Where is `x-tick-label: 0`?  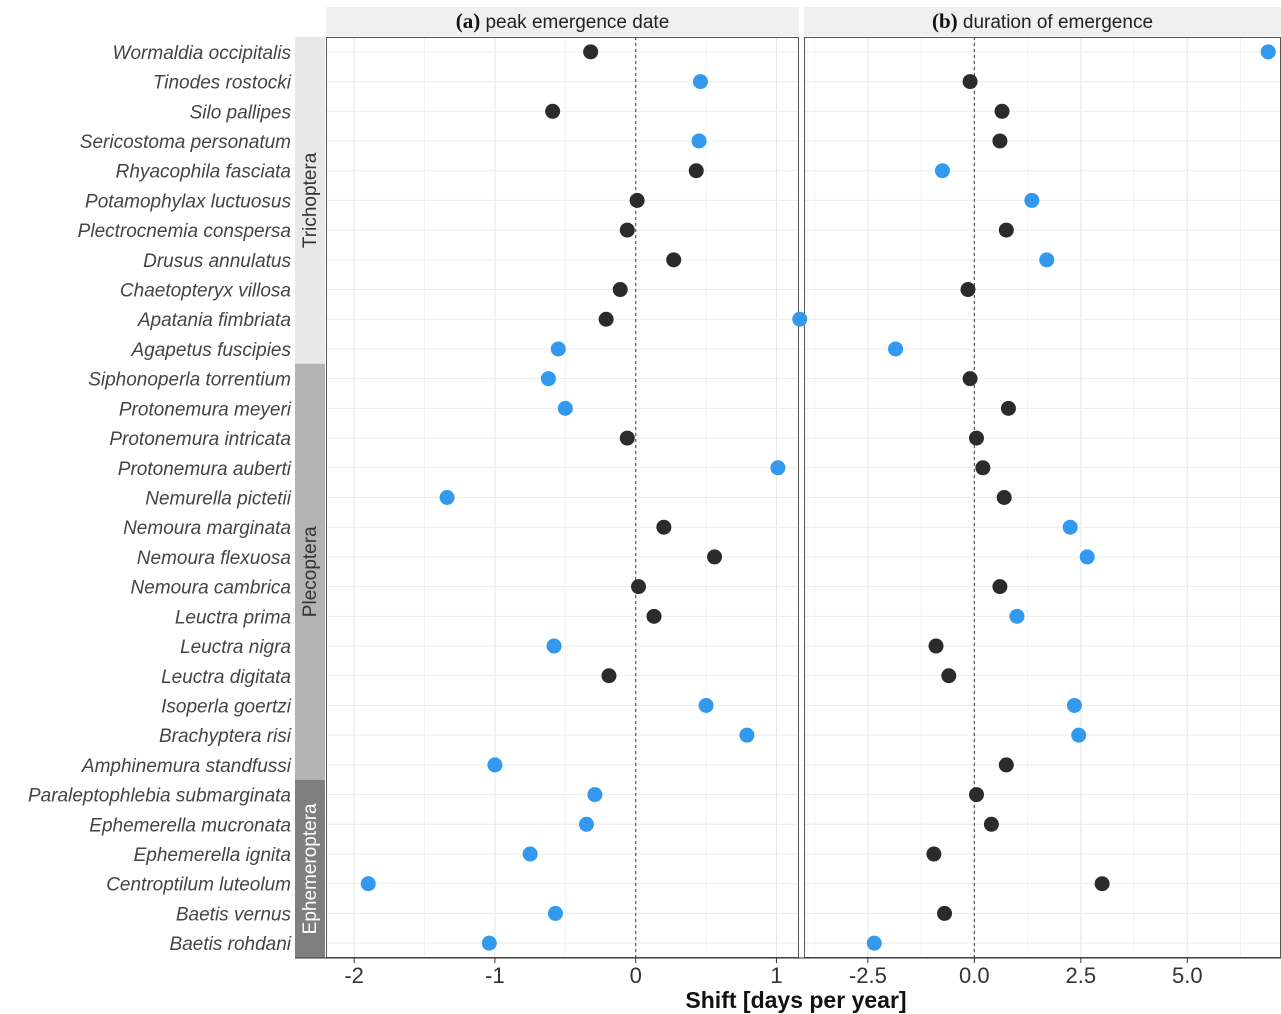
x-tick-label: 0 is located at coordinates (636, 975).